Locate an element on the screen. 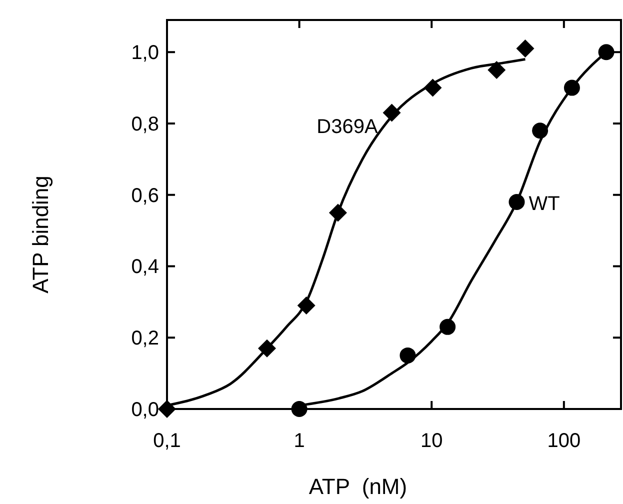 The image size is (623, 504). x-axis-title: ATP (nM) is located at coordinates (358, 486).